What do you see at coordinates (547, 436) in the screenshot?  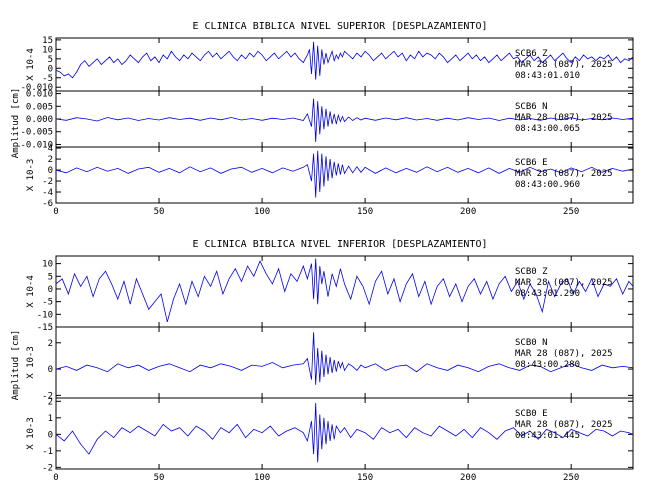 I see `trace-annotation: 08:43:01.445` at bounding box center [547, 436].